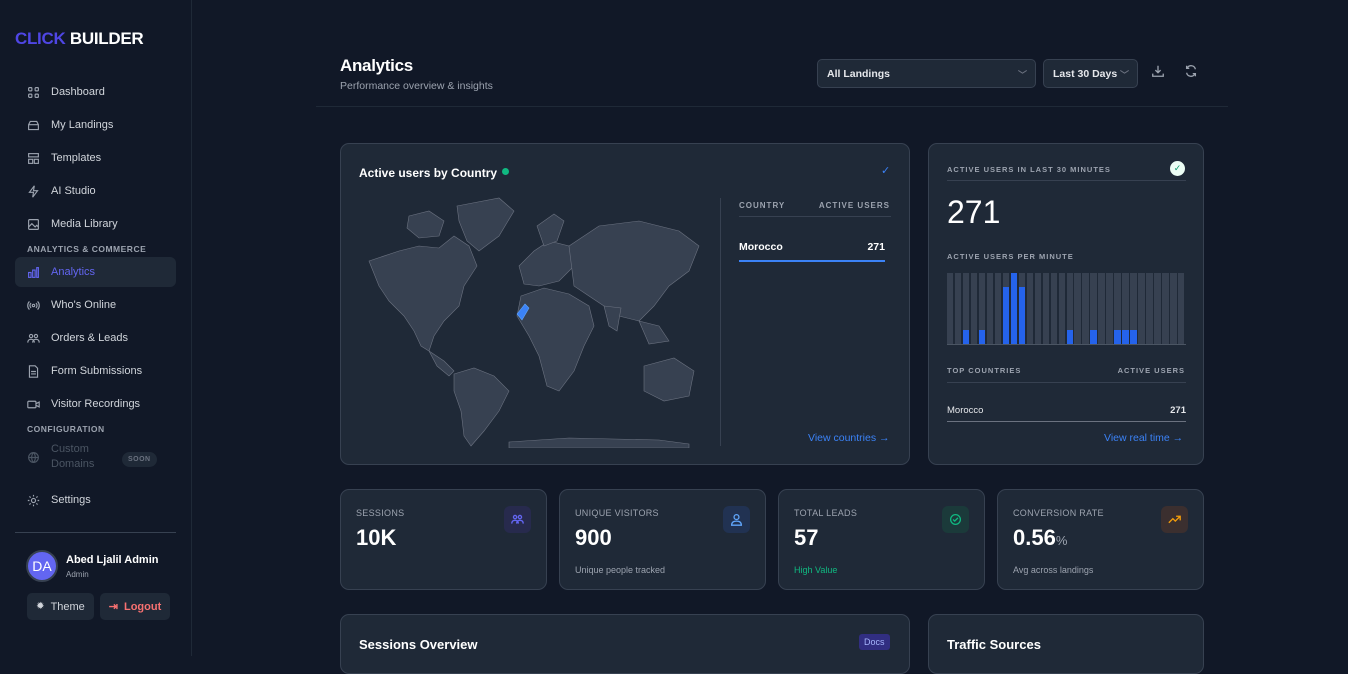  I want to click on map-canadian-islands, so click(425, 224).